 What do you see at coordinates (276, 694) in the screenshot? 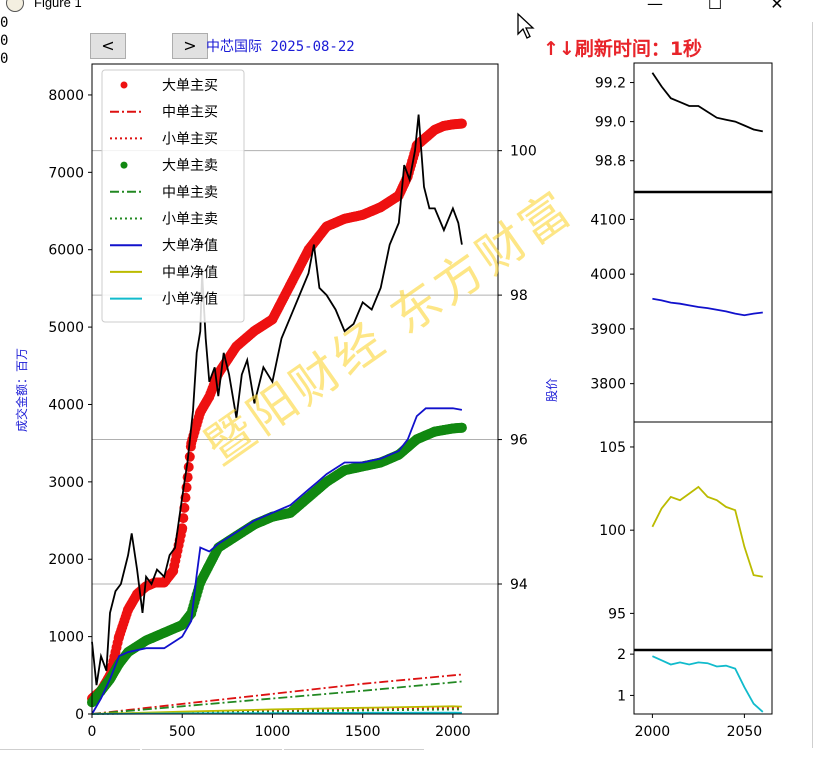
I see `series-2-line` at bounding box center [276, 694].